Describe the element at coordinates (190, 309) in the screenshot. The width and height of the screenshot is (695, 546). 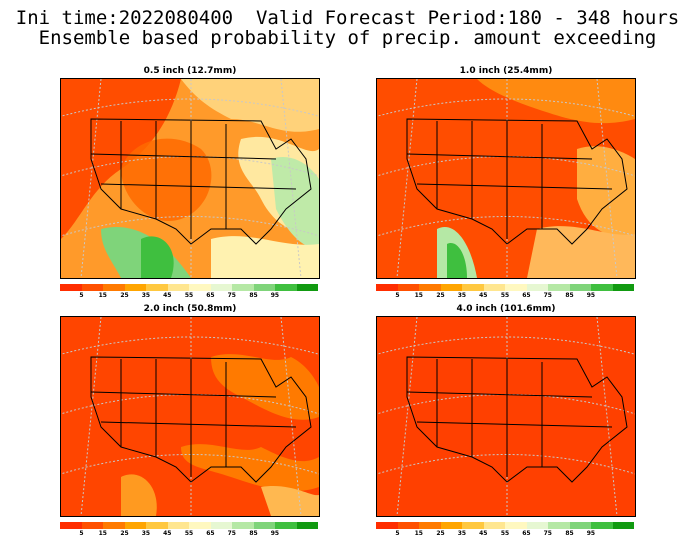
I see `panel-title-20-inch: 2.0 inch (50.8mm)` at that location.